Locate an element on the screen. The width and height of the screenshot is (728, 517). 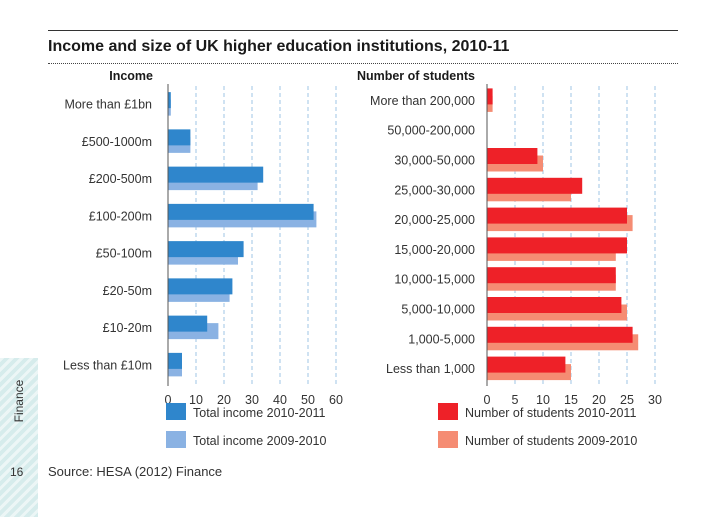
students-tick-label: 15 is located at coordinates (571, 400).